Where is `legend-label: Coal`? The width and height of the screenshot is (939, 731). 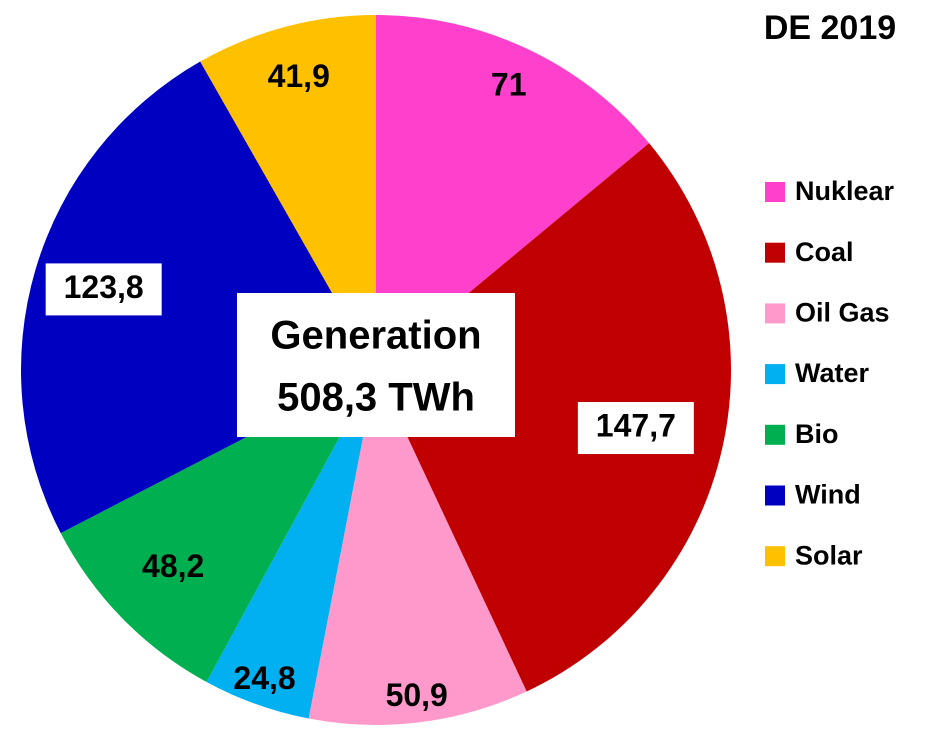
legend-label: Coal is located at coordinates (824, 252).